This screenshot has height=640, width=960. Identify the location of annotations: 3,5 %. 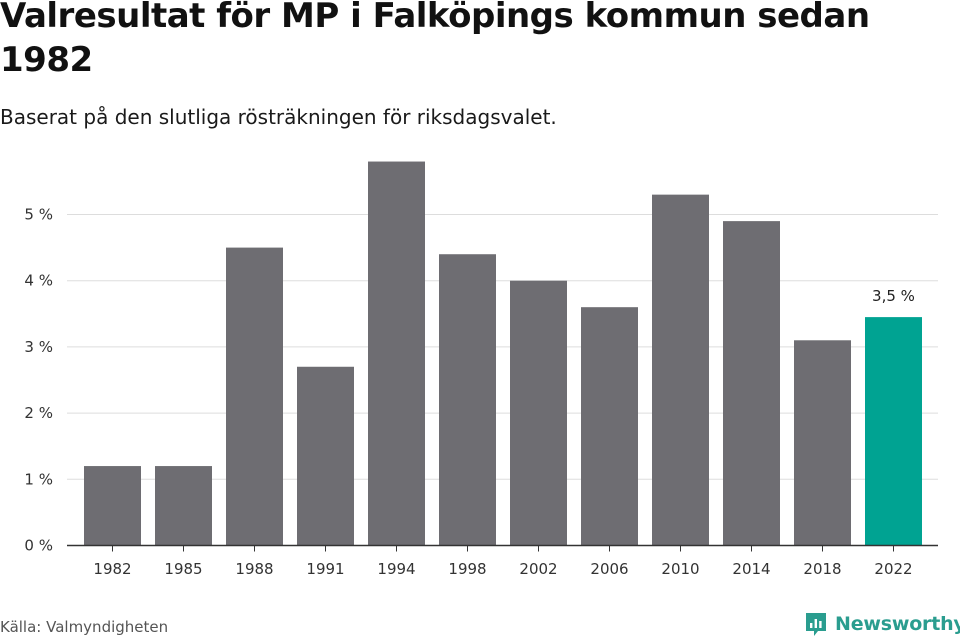
(893, 296).